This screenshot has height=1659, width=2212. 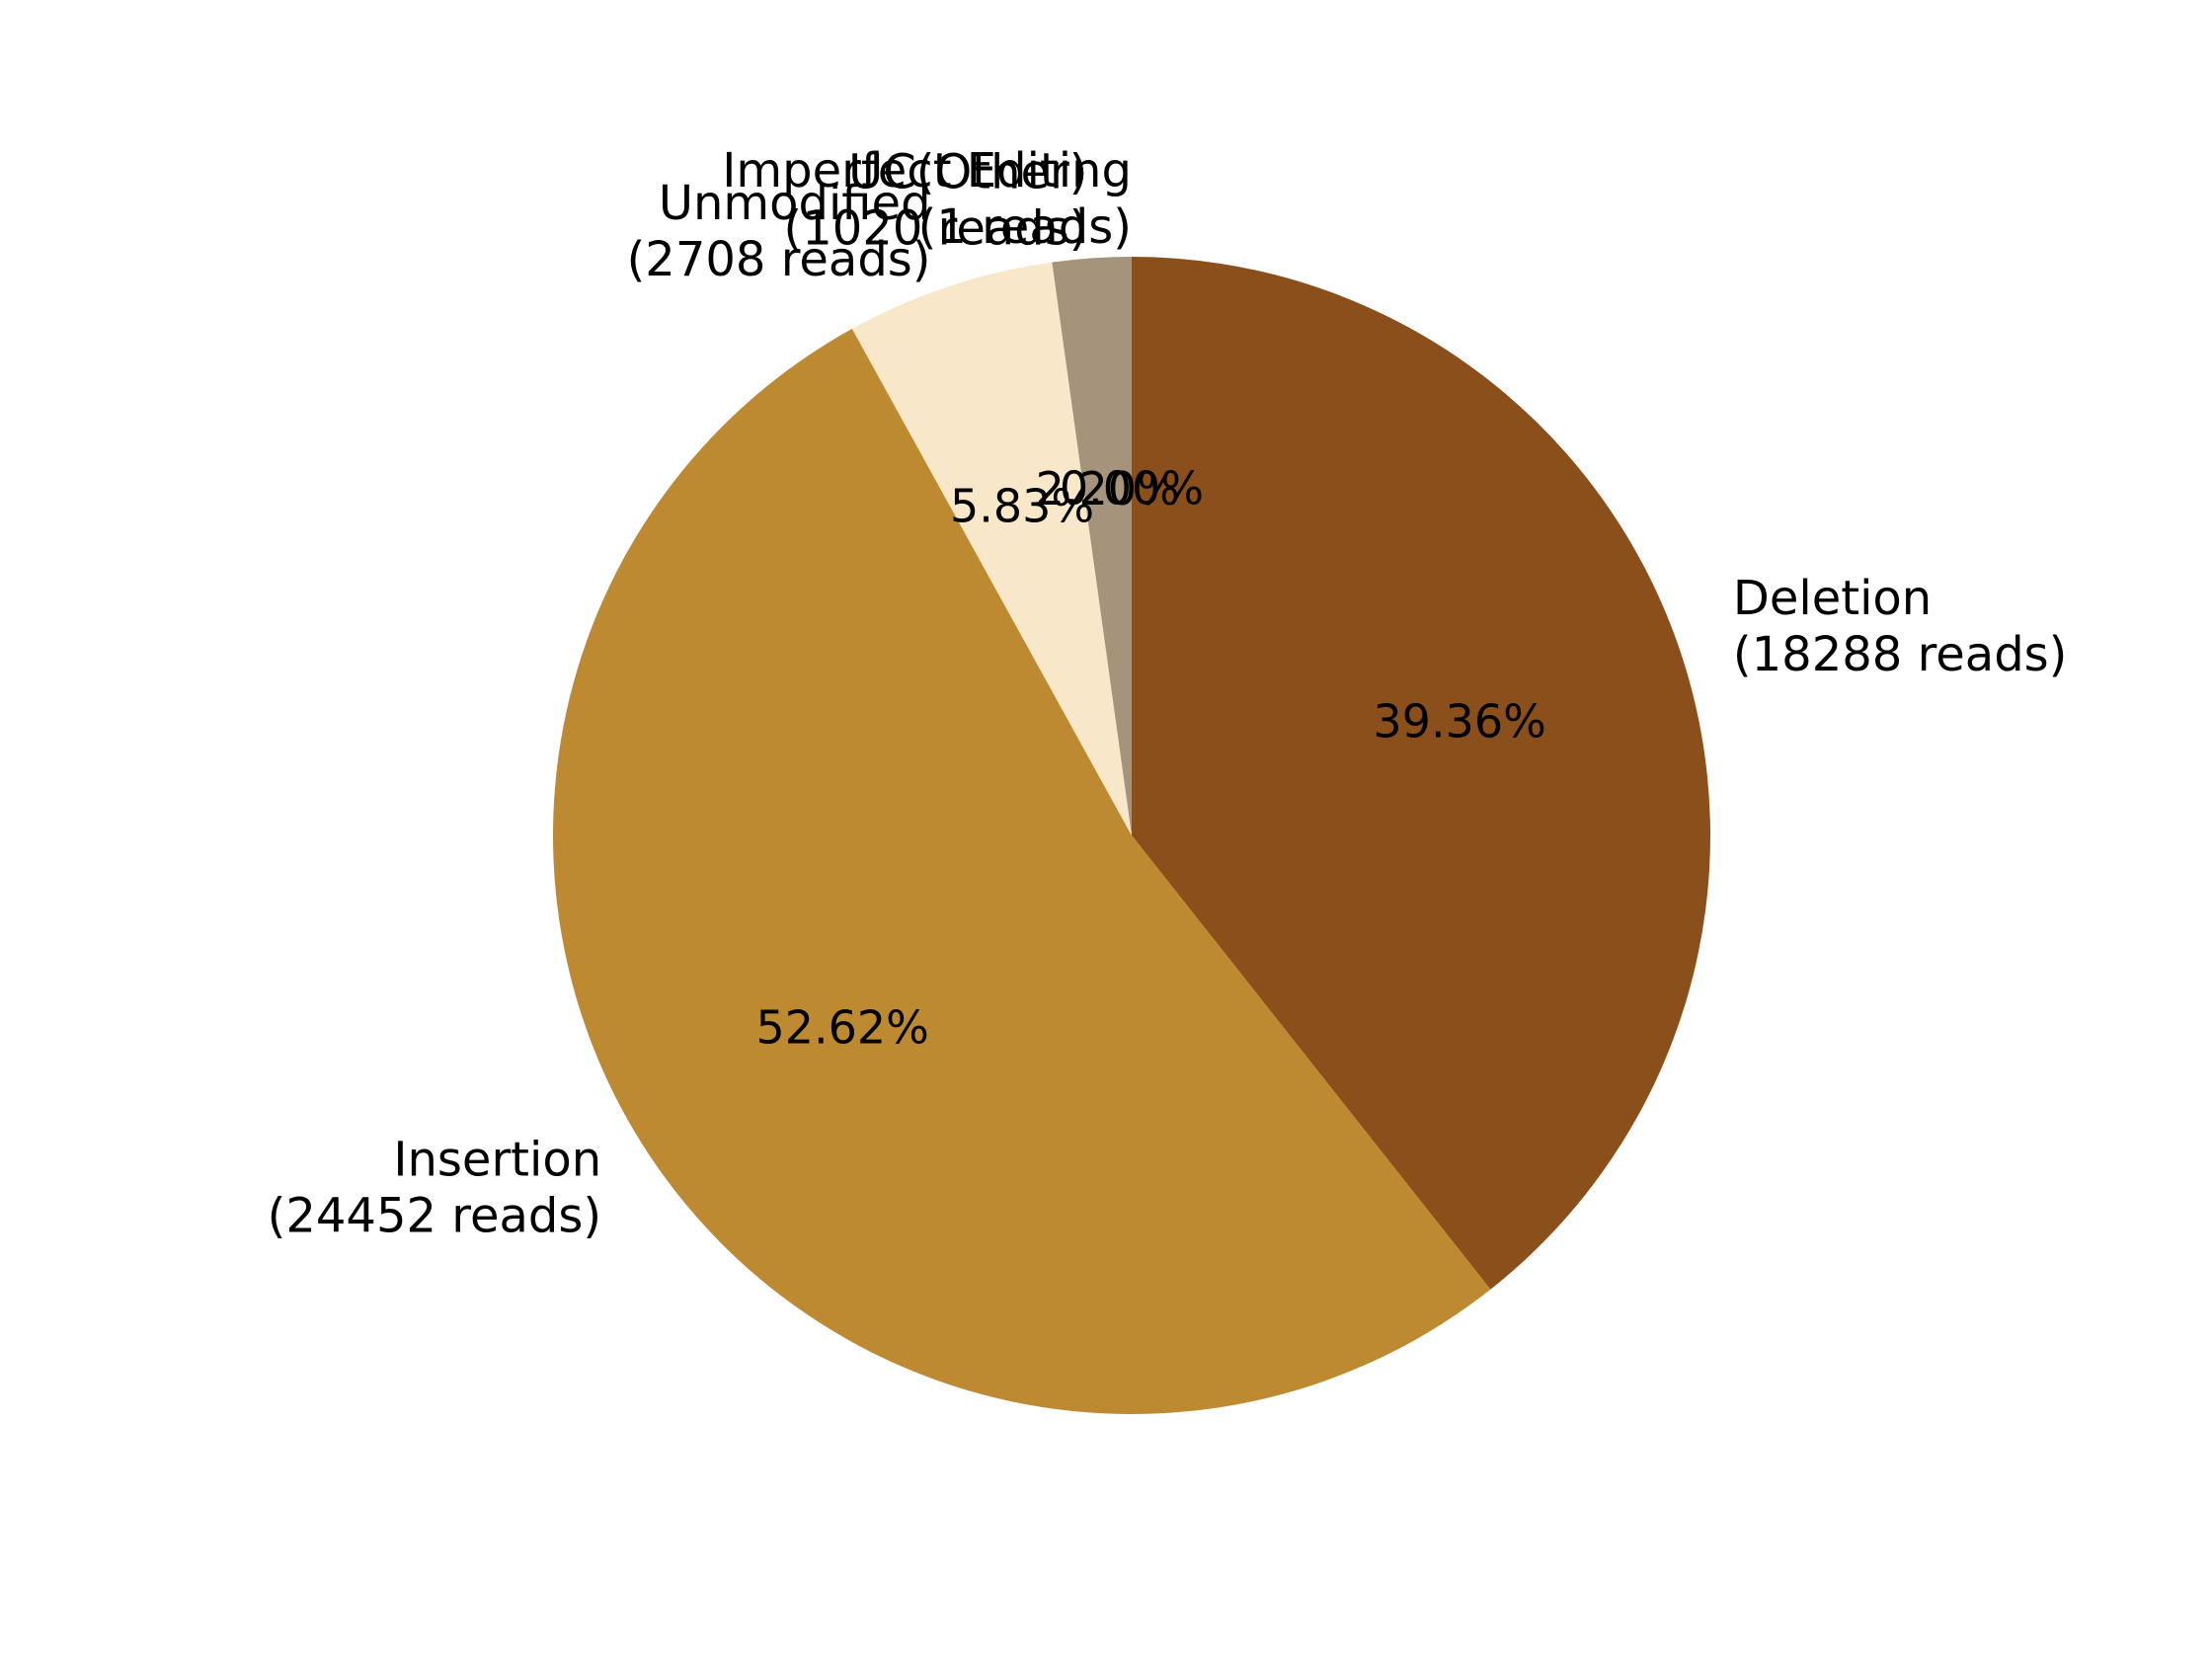 What do you see at coordinates (842, 1028) in the screenshot?
I see `pct-label-insertion: 52.62%` at bounding box center [842, 1028].